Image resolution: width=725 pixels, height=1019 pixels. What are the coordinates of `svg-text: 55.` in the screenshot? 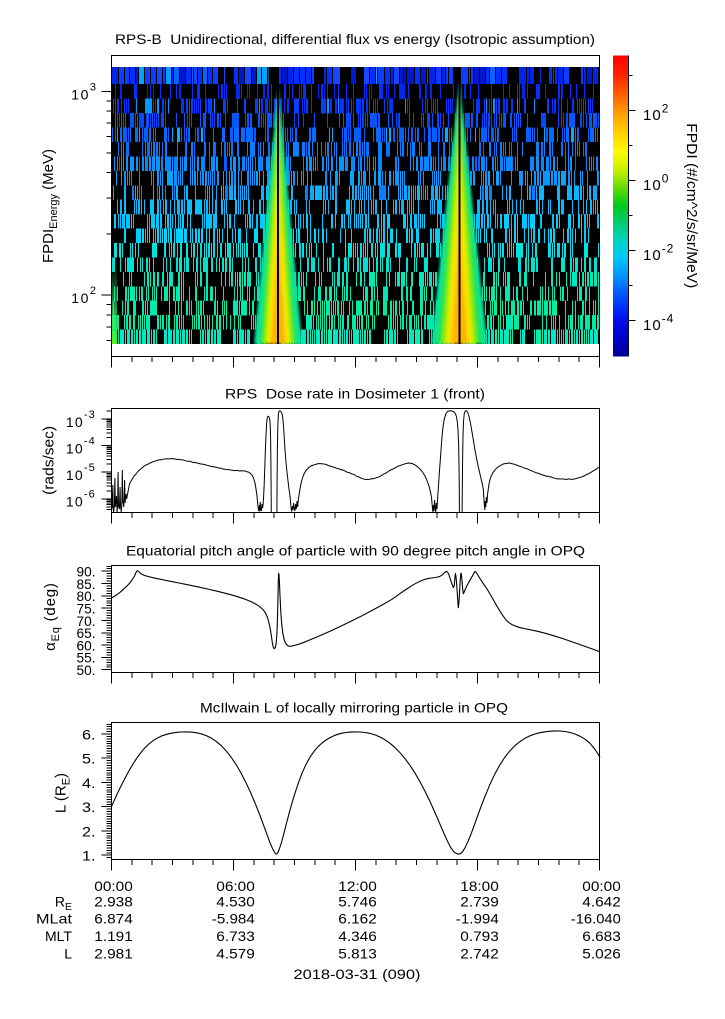 It's located at (86, 658).